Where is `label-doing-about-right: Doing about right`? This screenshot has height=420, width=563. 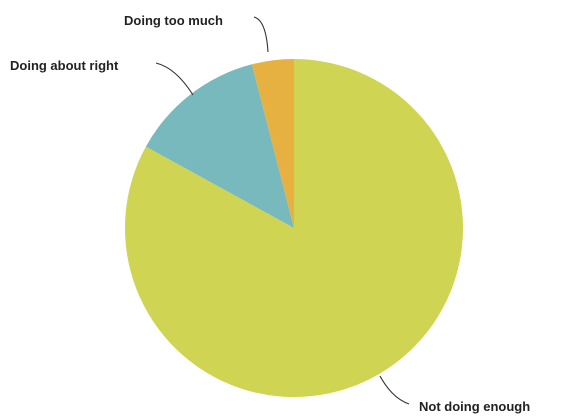
label-doing-about-right: Doing about right is located at coordinates (64, 65).